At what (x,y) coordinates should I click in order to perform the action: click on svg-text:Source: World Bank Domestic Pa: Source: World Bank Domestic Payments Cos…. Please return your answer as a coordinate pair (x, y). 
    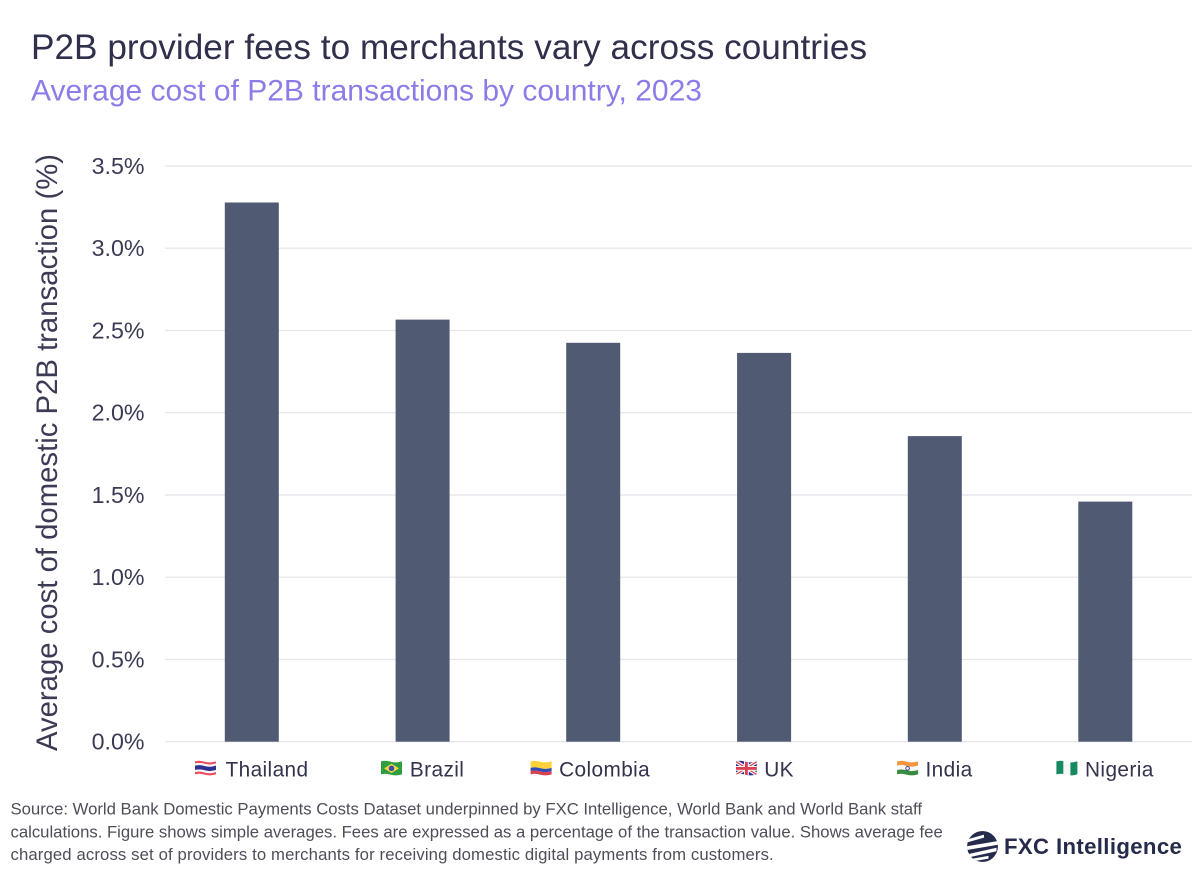
    Looking at the image, I should click on (467, 809).